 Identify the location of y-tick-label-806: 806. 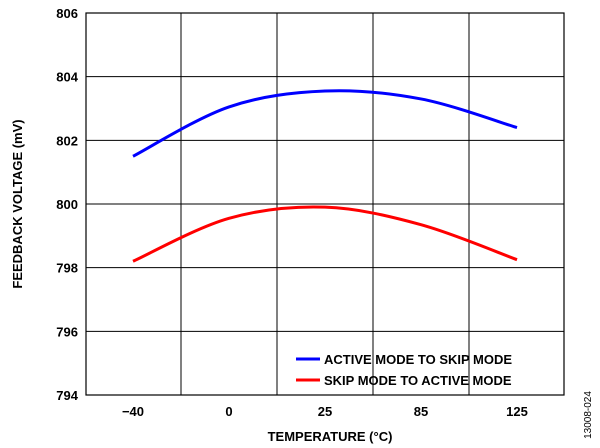
(67, 13).